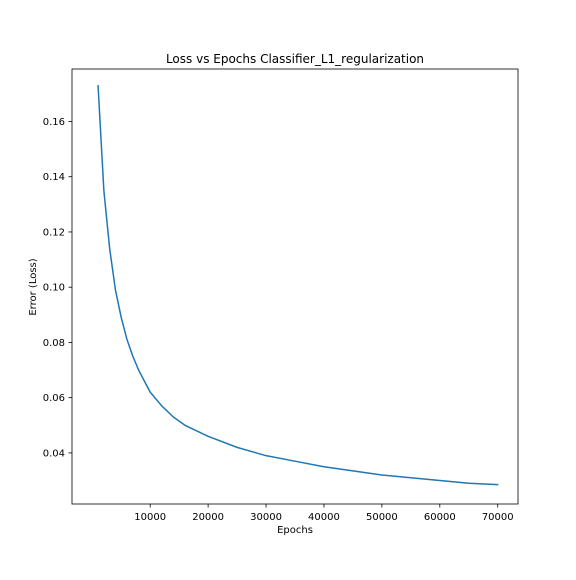  What do you see at coordinates (382, 517) in the screenshot?
I see `x-tick-label: 50000` at bounding box center [382, 517].